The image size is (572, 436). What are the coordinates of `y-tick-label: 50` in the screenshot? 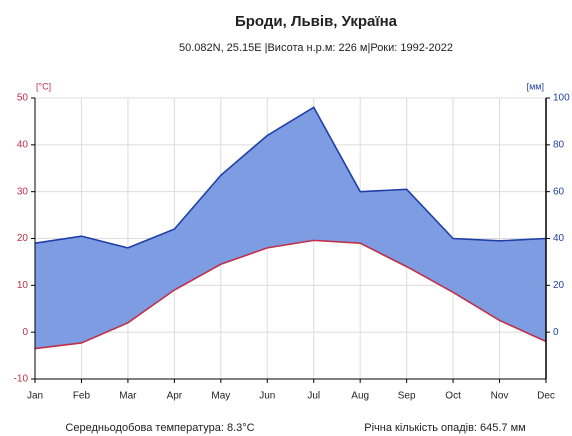 It's located at (23, 98).